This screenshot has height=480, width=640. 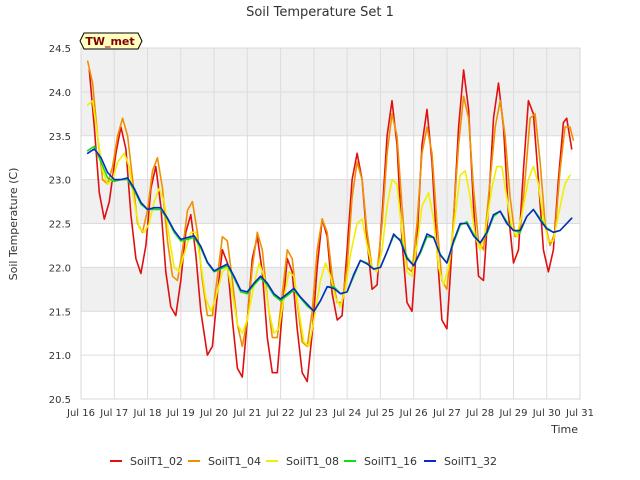 I want to click on y-tick-label: 22.5, so click(x=60, y=225).